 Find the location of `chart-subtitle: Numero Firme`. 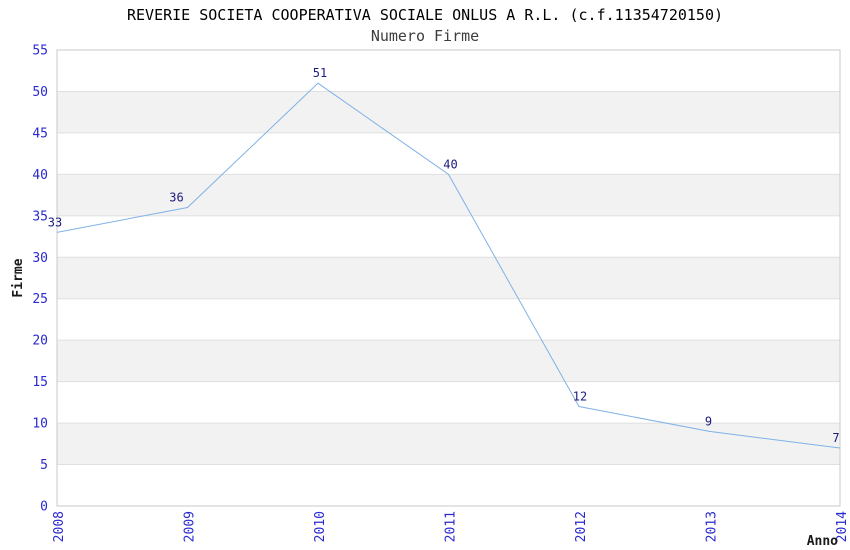

chart-subtitle: Numero Firme is located at coordinates (425, 36).